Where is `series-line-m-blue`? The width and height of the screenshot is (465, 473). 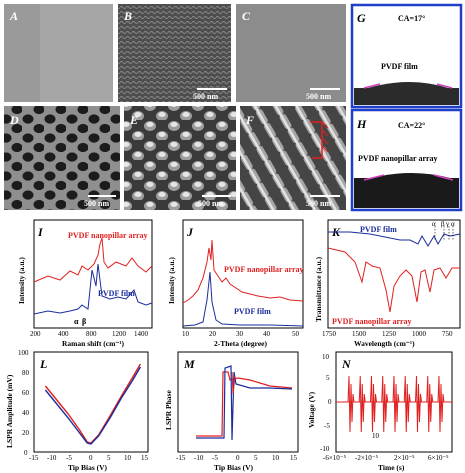 series-line-m-blue is located at coordinates (244, 403).